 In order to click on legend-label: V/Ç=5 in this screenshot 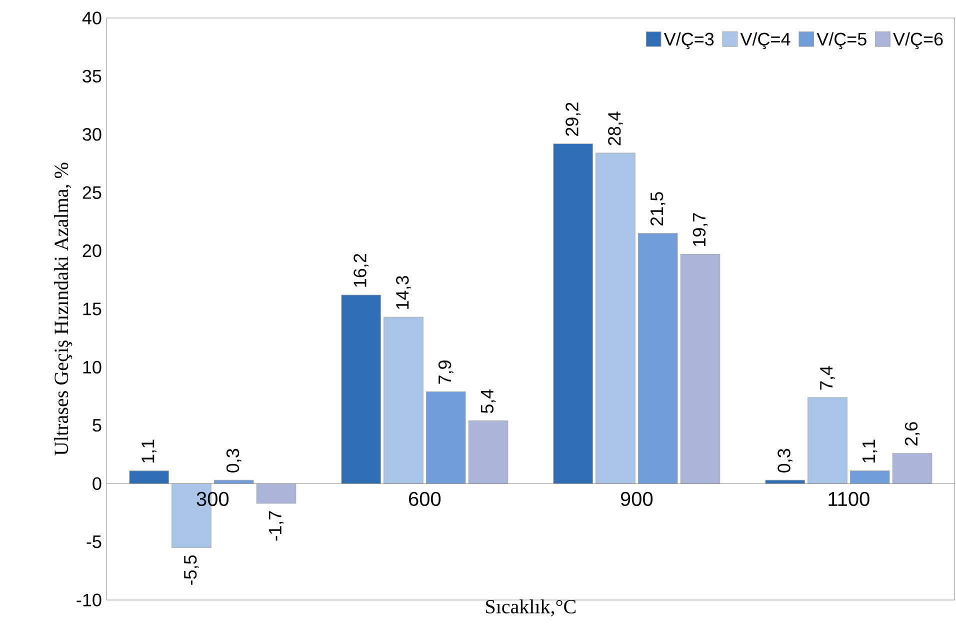, I will do `click(841, 41)`.